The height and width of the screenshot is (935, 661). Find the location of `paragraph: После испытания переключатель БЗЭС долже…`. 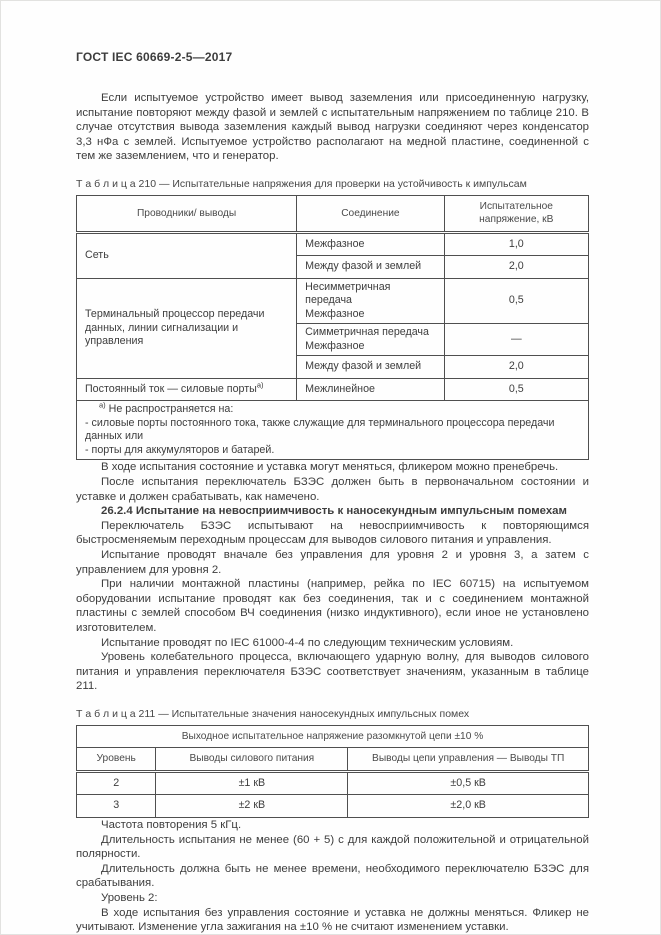

paragraph: После испытания переключатель БЗЭС долже… is located at coordinates (332, 489).